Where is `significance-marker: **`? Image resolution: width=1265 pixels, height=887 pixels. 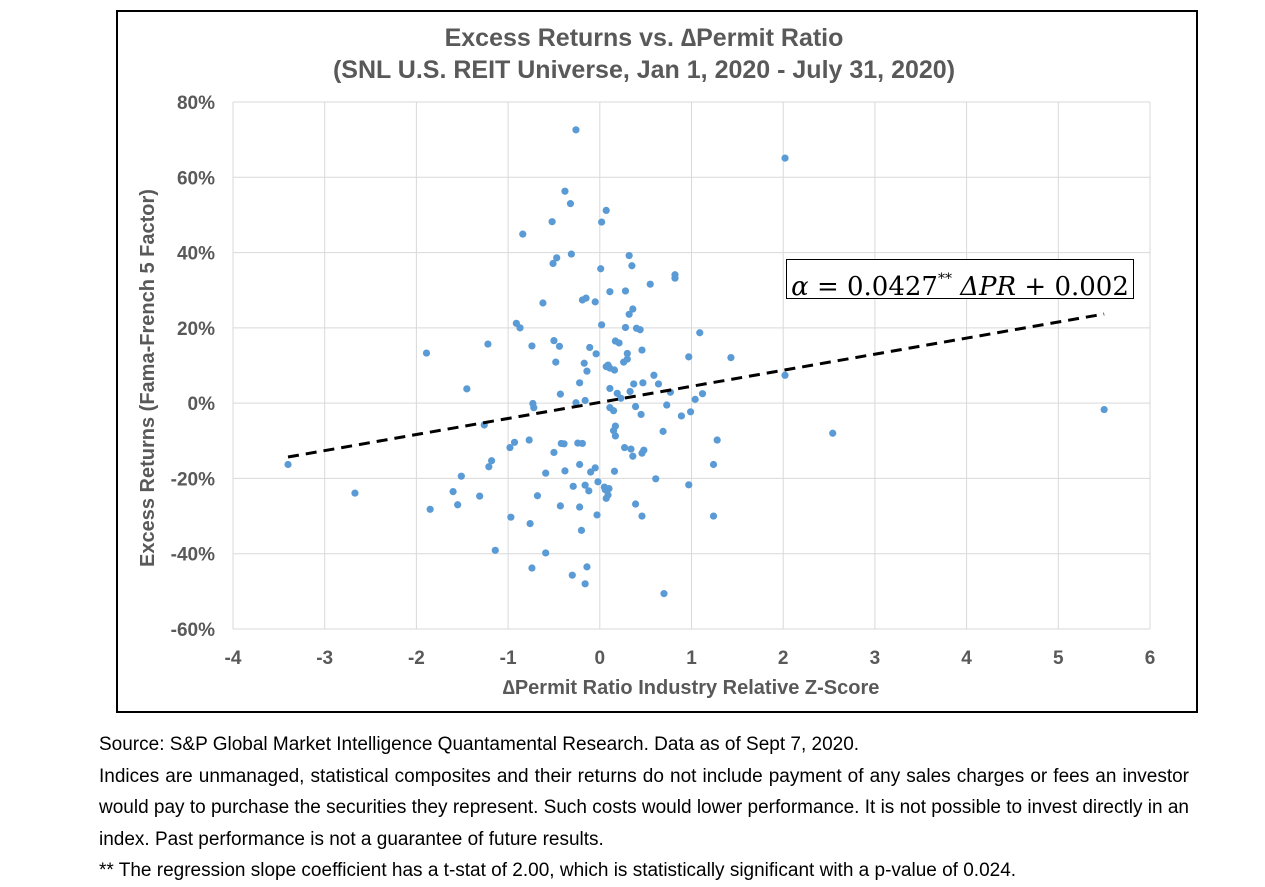
significance-marker: ** is located at coordinates (944, 279).